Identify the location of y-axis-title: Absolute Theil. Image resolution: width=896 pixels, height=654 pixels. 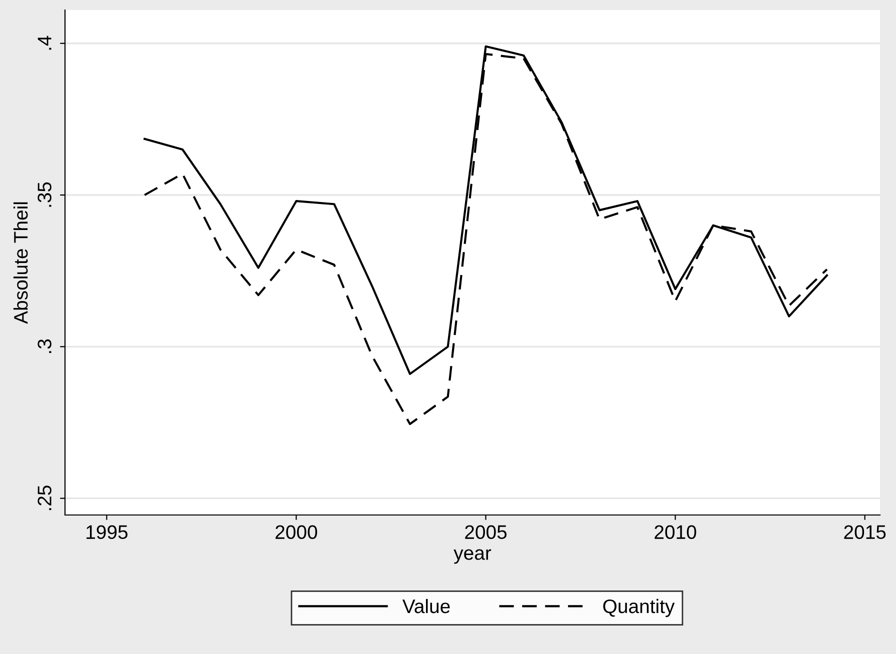
(20, 263).